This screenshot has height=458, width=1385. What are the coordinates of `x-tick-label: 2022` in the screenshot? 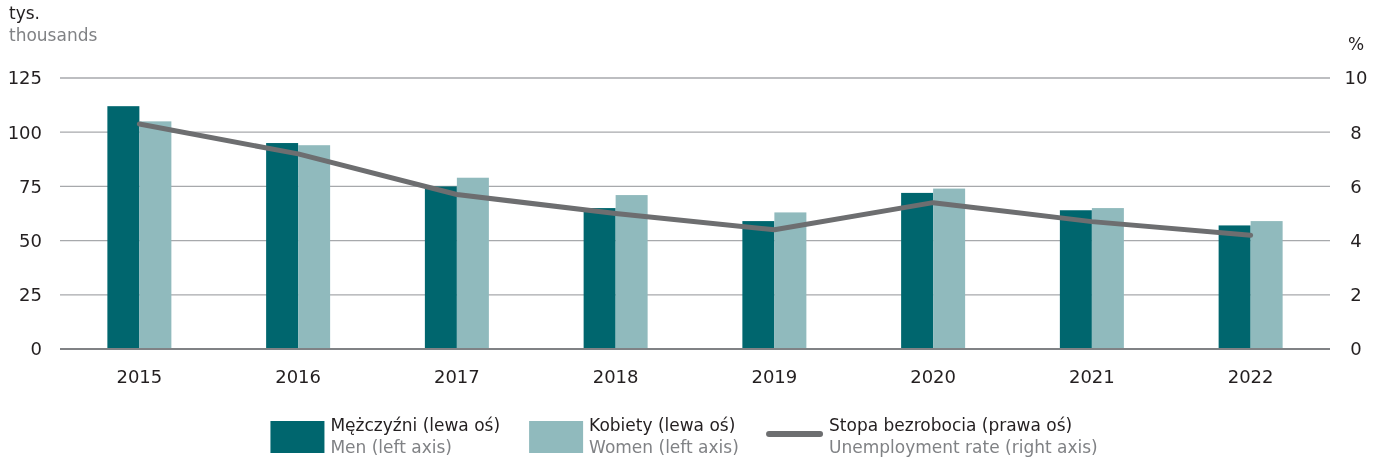 It's located at (1250, 376).